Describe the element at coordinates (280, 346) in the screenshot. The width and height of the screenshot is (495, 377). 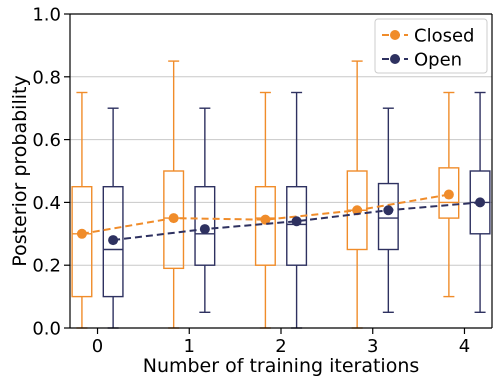
I see `x-tick-label-2: 2` at that location.